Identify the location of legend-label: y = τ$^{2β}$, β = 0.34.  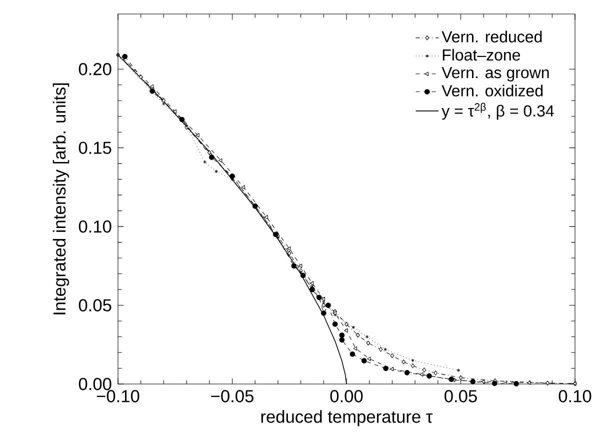
(498, 111).